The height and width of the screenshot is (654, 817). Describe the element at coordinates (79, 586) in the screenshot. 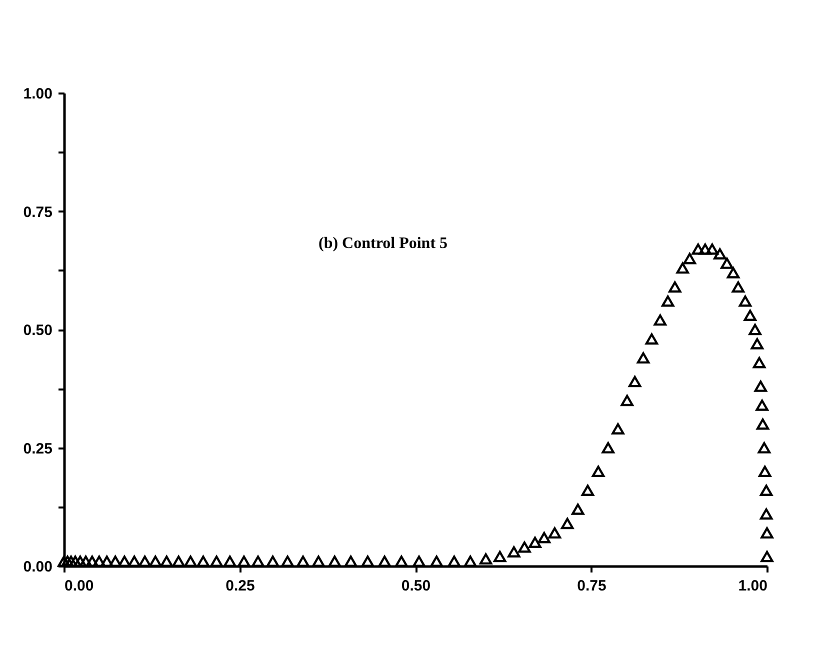

I see `x-tick-label: 0.00` at that location.